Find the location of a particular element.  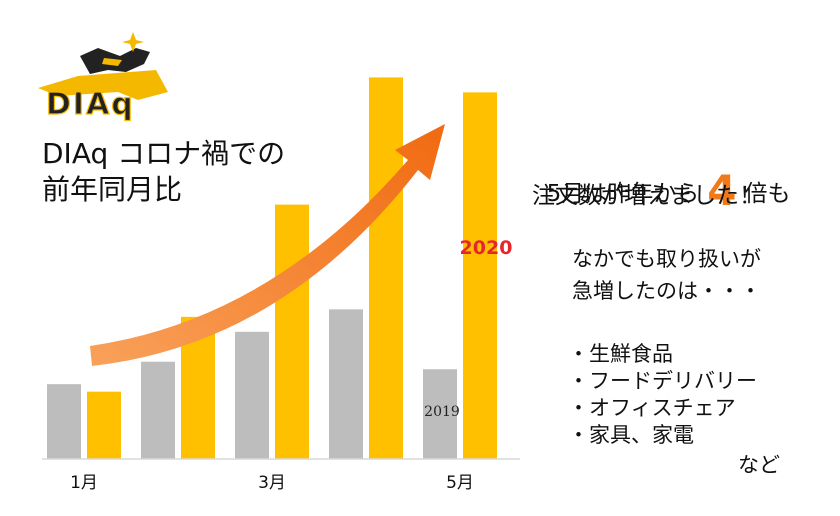

bar-2020-3月 is located at coordinates (292, 331).